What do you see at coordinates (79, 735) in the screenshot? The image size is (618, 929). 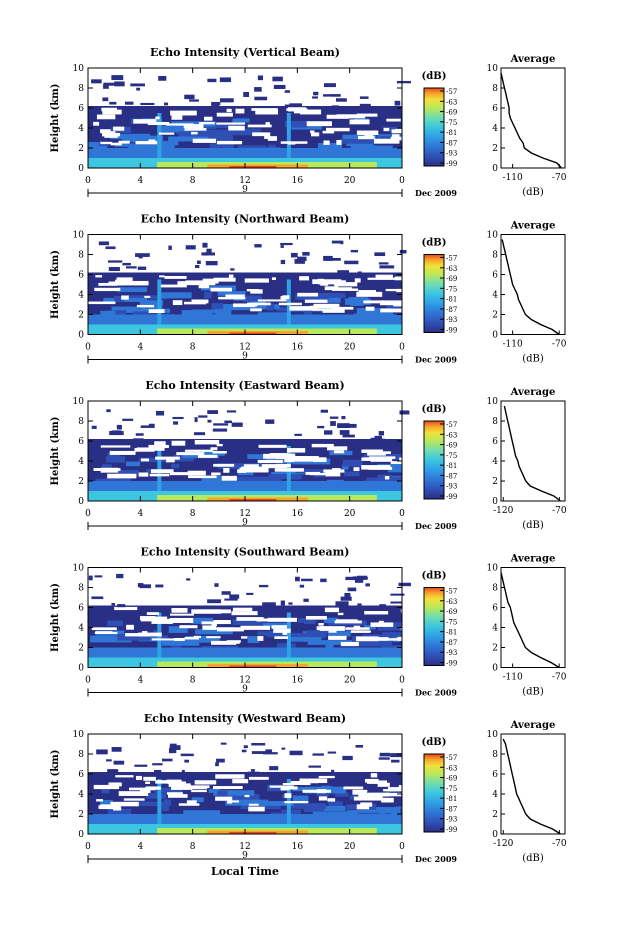 I see `y-tick-label: 10` at bounding box center [79, 735].